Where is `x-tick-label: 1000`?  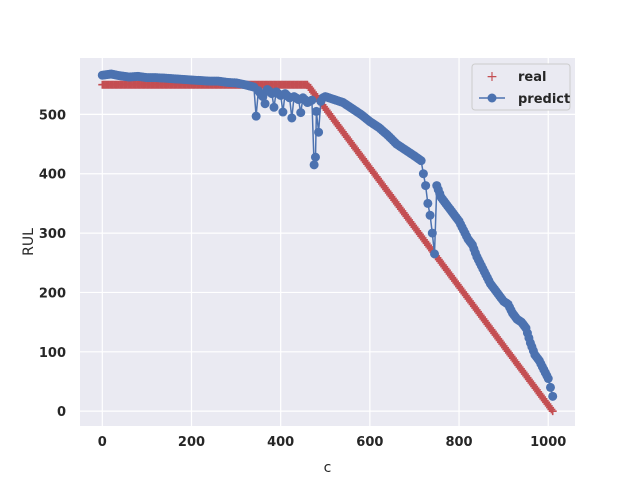 x-tick-label: 1000 is located at coordinates (548, 442).